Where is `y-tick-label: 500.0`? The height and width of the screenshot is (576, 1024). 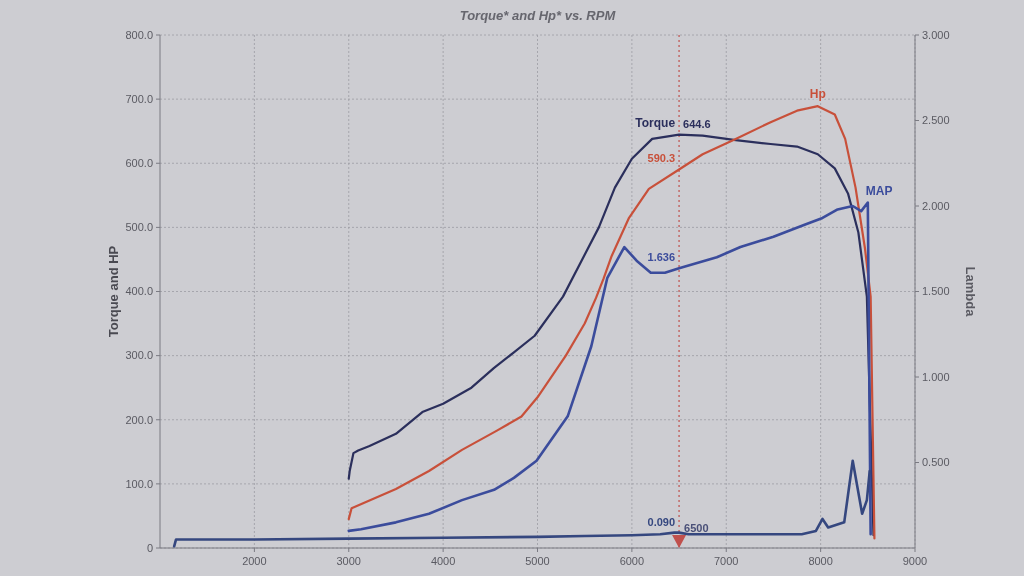
y-tick-label: 500.0 is located at coordinates (139, 227).